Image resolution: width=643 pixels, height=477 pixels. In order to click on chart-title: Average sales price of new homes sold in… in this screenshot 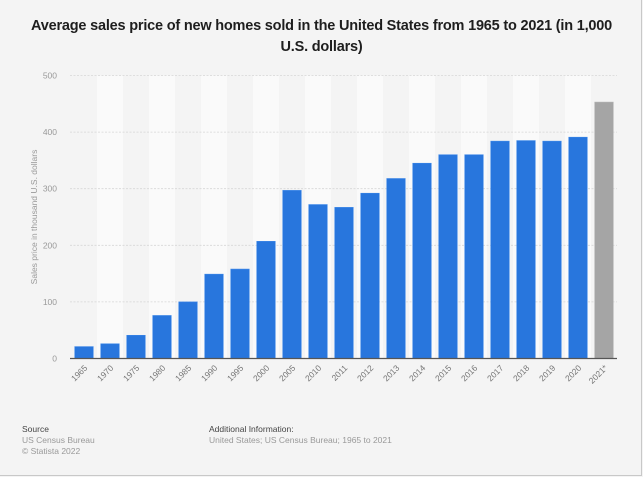, I will do `click(321, 36)`.